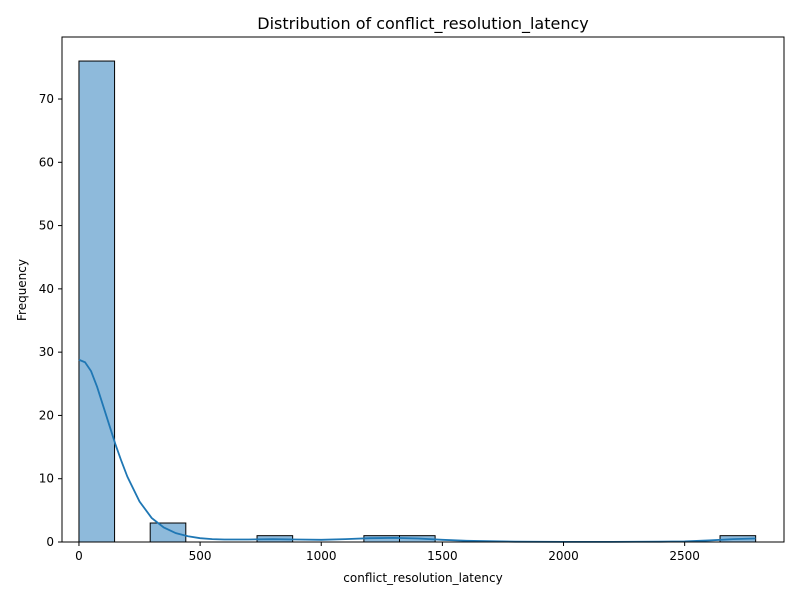  Describe the element at coordinates (442, 556) in the screenshot. I see `x-tick-label: 1500` at that location.